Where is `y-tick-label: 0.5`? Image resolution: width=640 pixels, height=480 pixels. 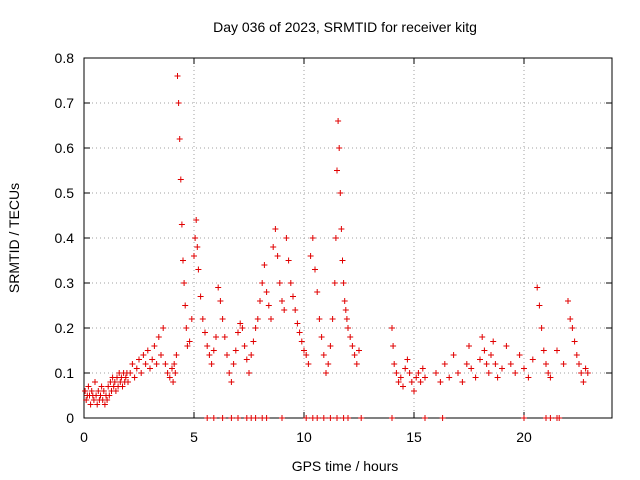
y-tick-label: 0.5 is located at coordinates (65, 193).